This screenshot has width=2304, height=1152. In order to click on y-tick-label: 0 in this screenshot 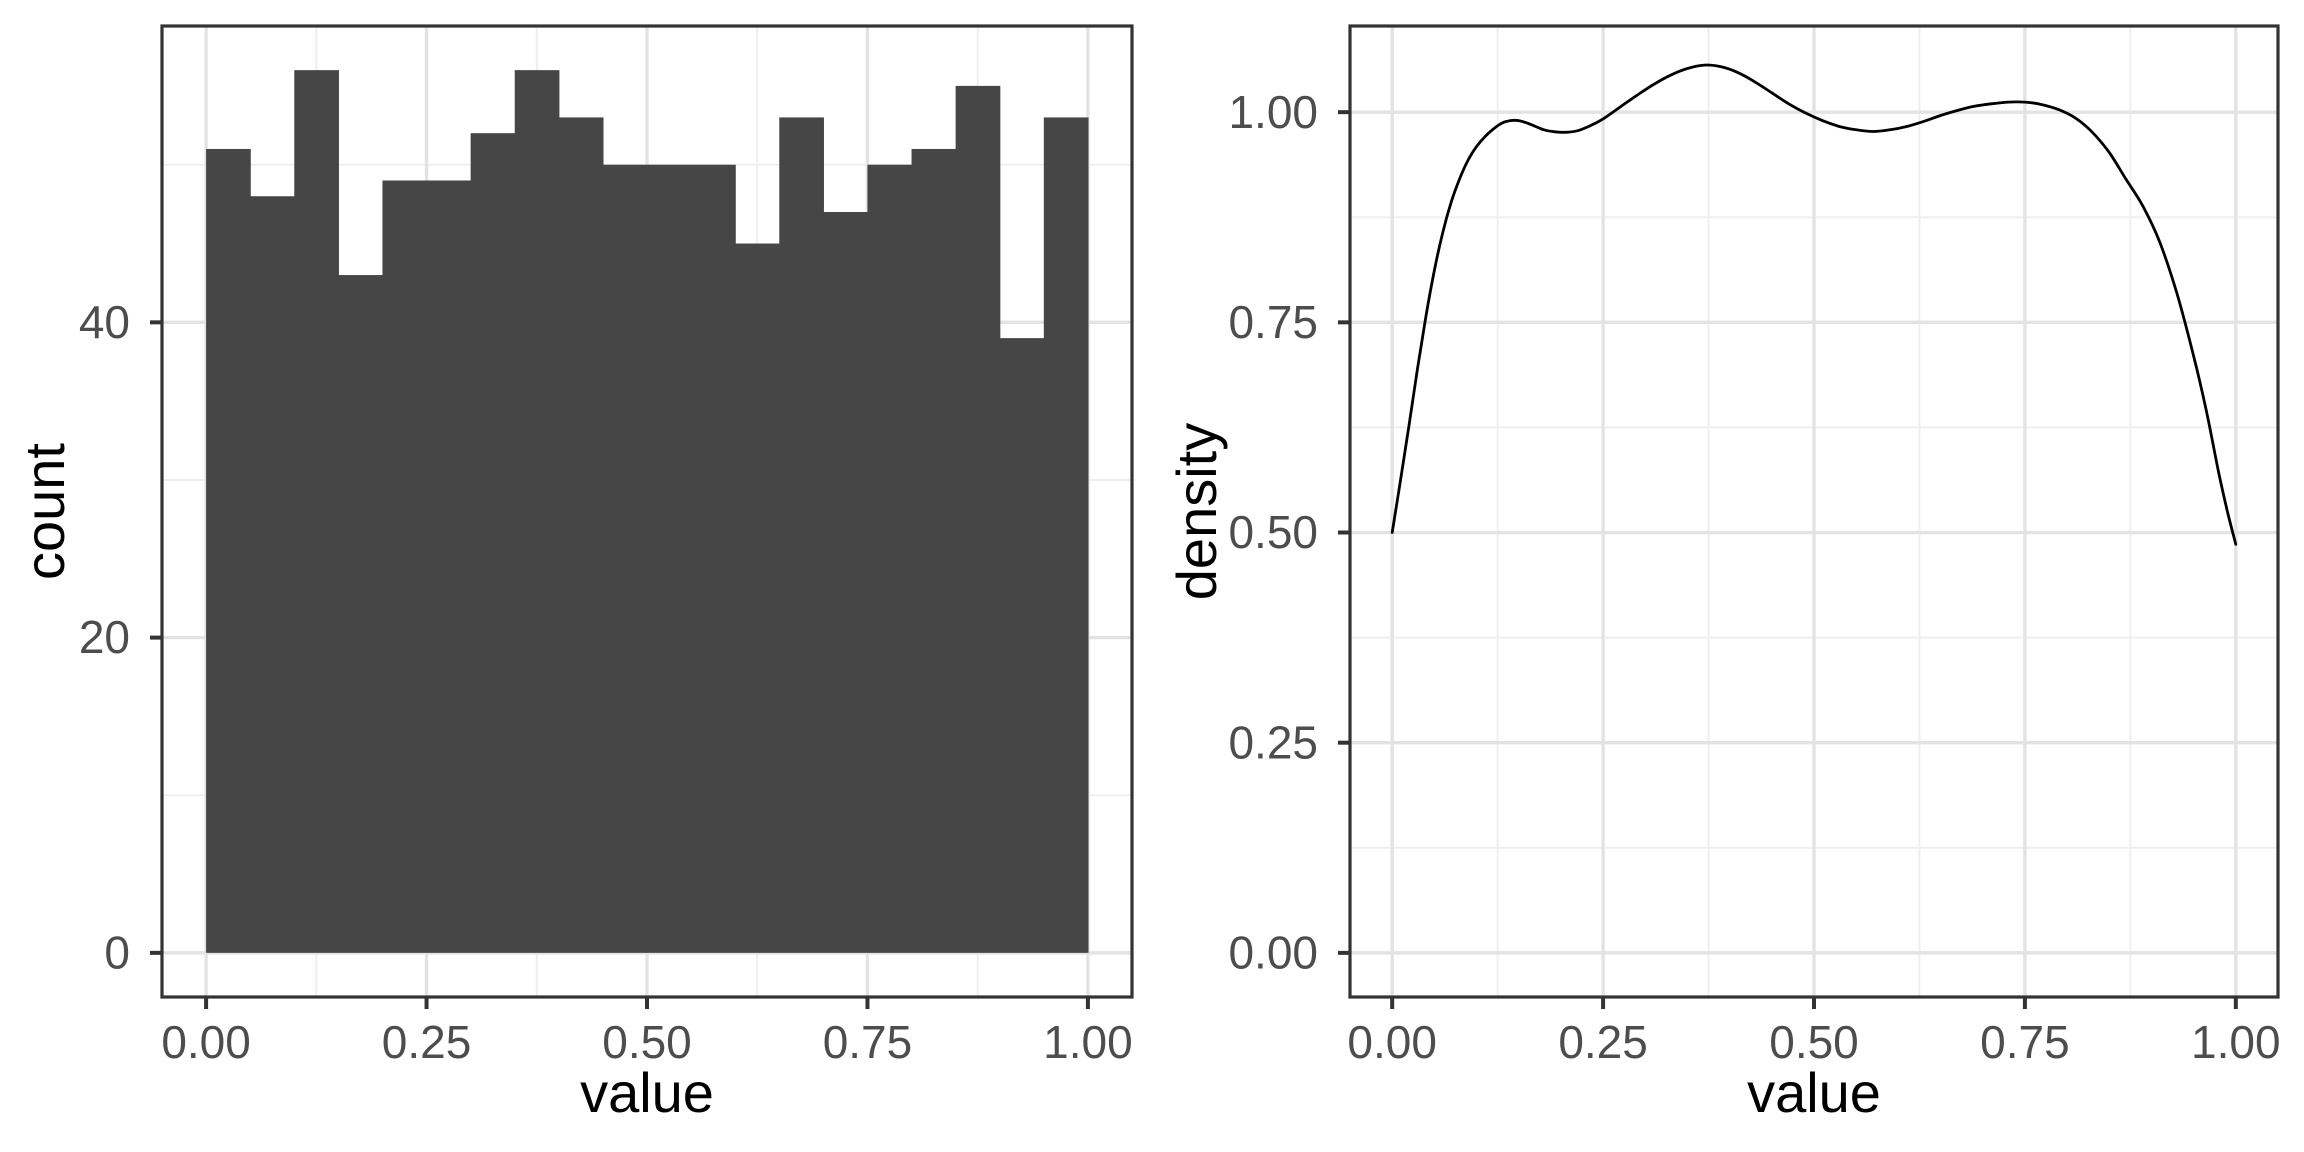, I will do `click(117, 953)`.